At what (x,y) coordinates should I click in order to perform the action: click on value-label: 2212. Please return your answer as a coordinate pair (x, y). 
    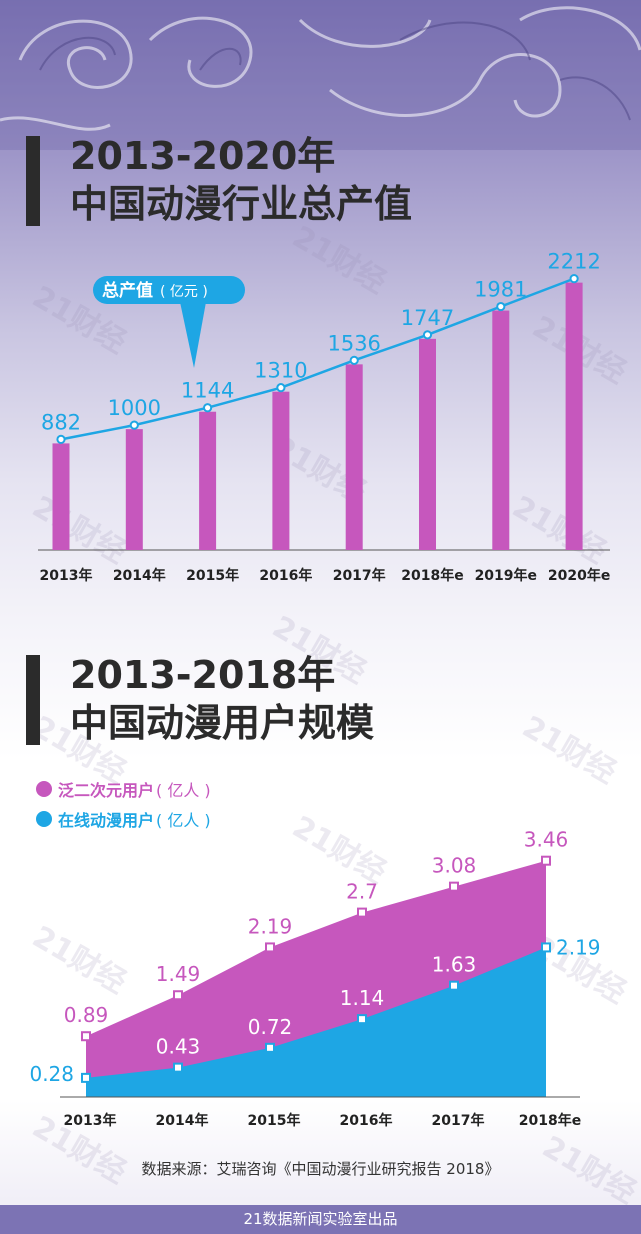
    Looking at the image, I should click on (573, 262).